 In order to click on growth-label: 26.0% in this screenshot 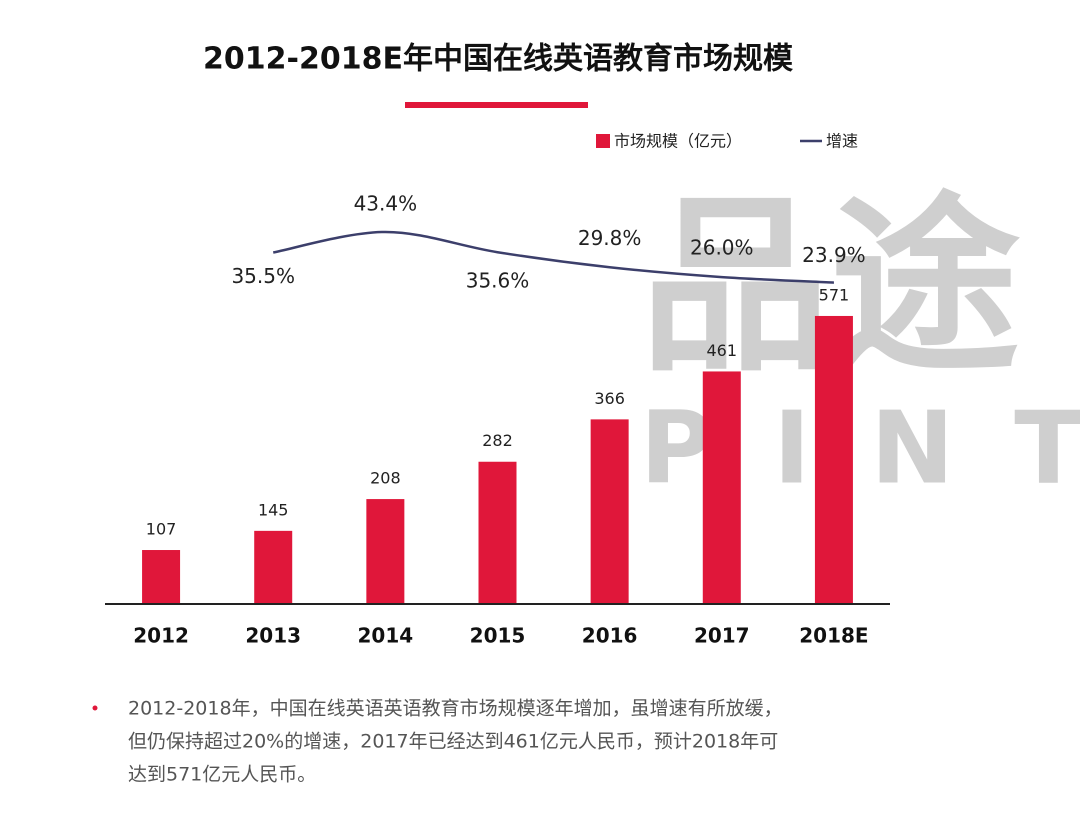, I will do `click(722, 248)`.